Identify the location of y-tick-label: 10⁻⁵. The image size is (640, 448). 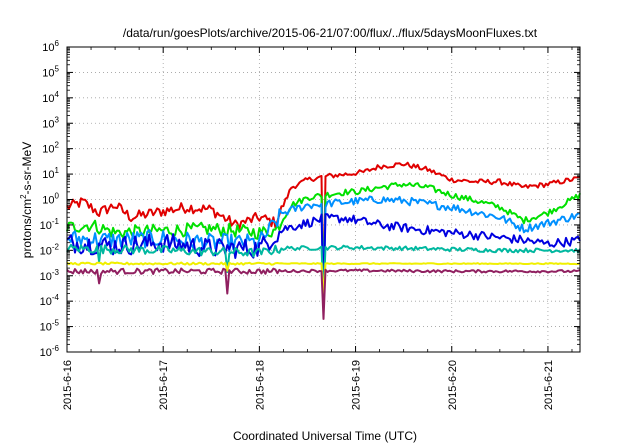
(50, 326).